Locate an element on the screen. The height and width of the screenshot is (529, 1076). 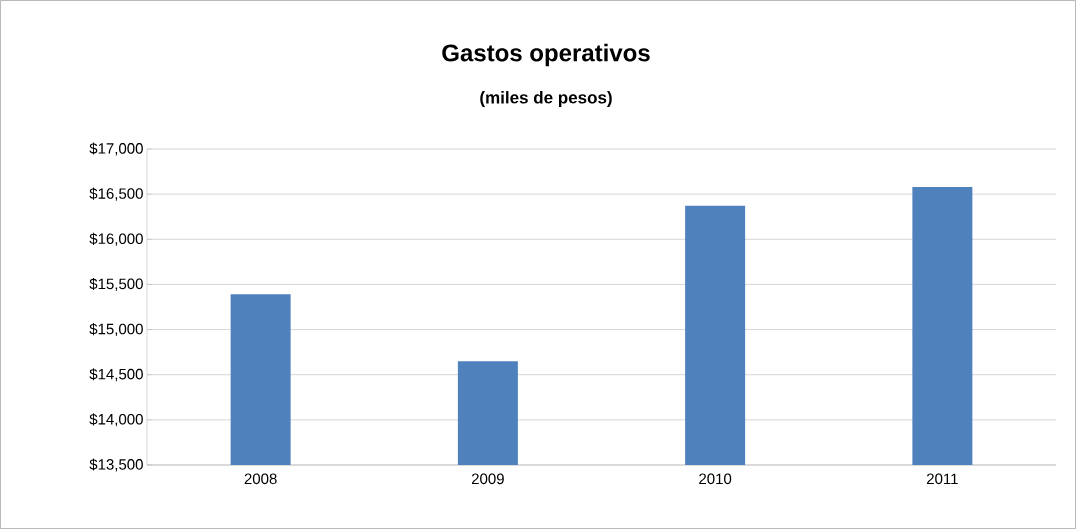
x-tick-label: 2009 is located at coordinates (487, 479).